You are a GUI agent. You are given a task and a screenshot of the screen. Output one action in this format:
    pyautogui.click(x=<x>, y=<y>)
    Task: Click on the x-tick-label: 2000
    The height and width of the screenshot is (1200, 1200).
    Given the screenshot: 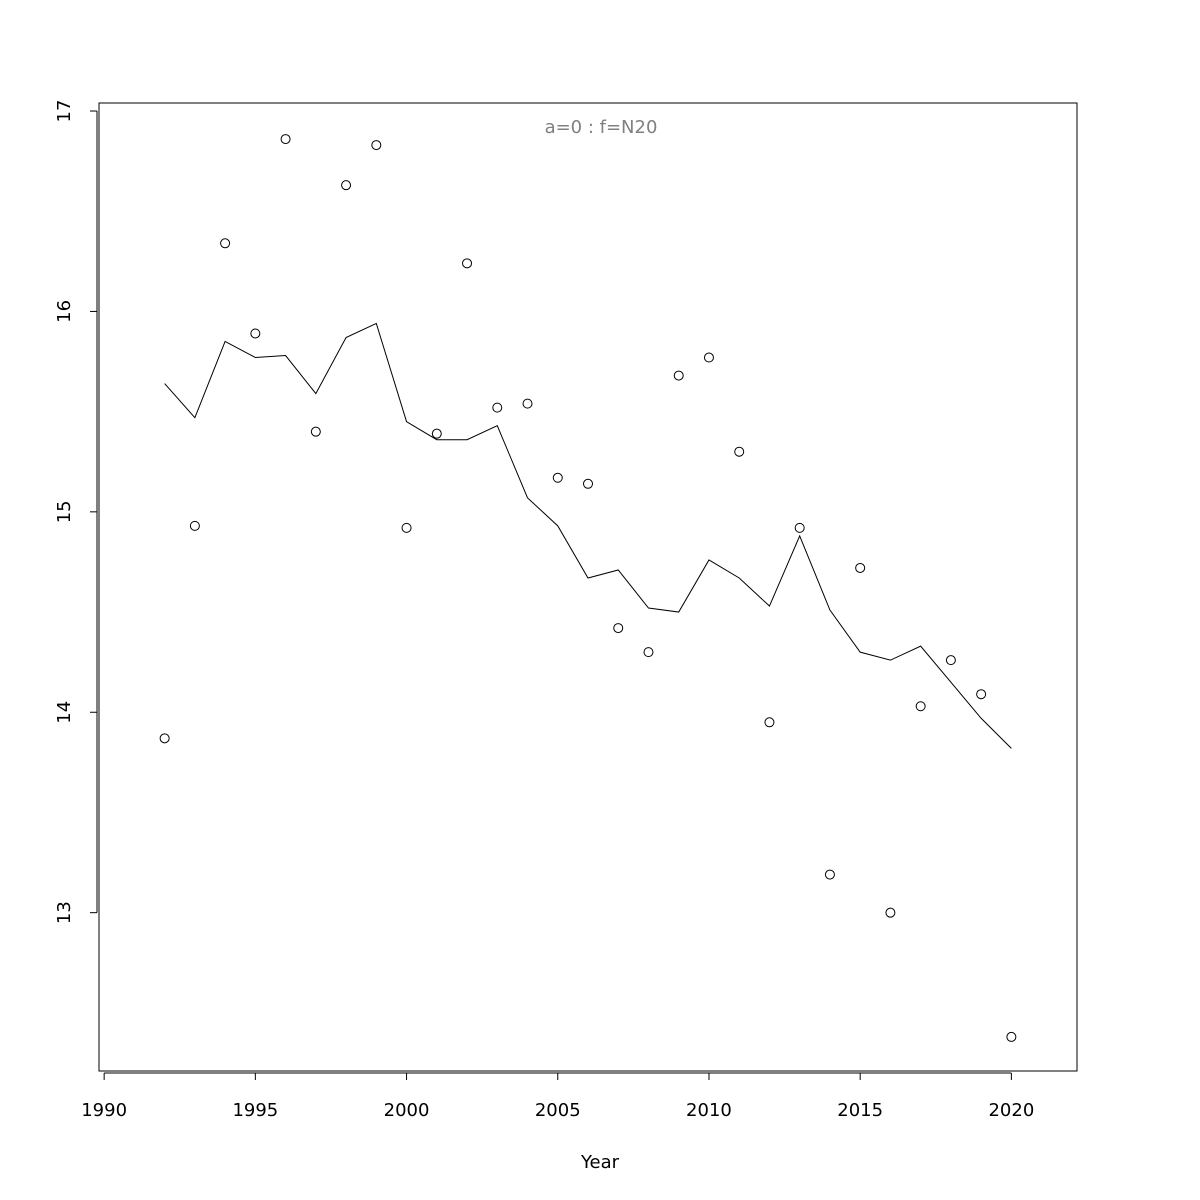 What is the action you would take?
    pyautogui.click(x=407, y=1110)
    